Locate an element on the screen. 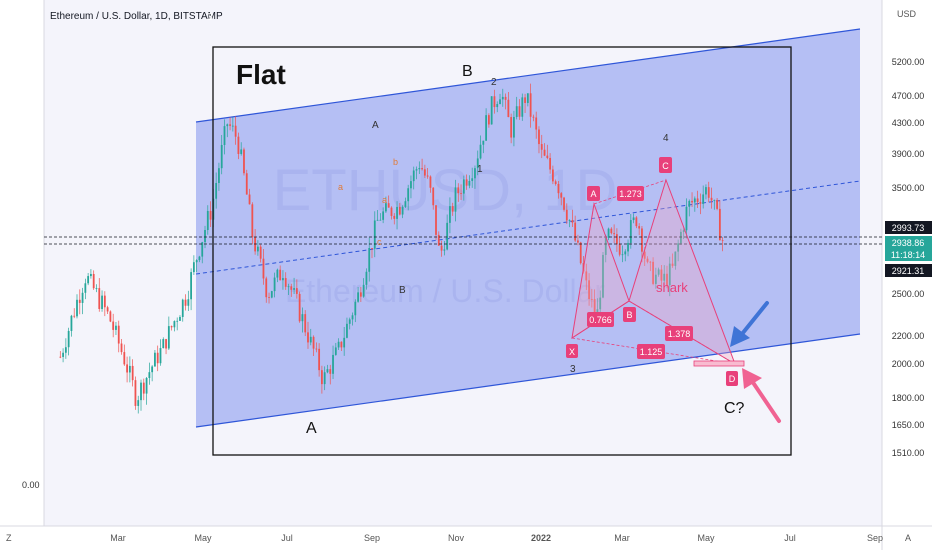  time-tick-label: Nov is located at coordinates (456, 538).